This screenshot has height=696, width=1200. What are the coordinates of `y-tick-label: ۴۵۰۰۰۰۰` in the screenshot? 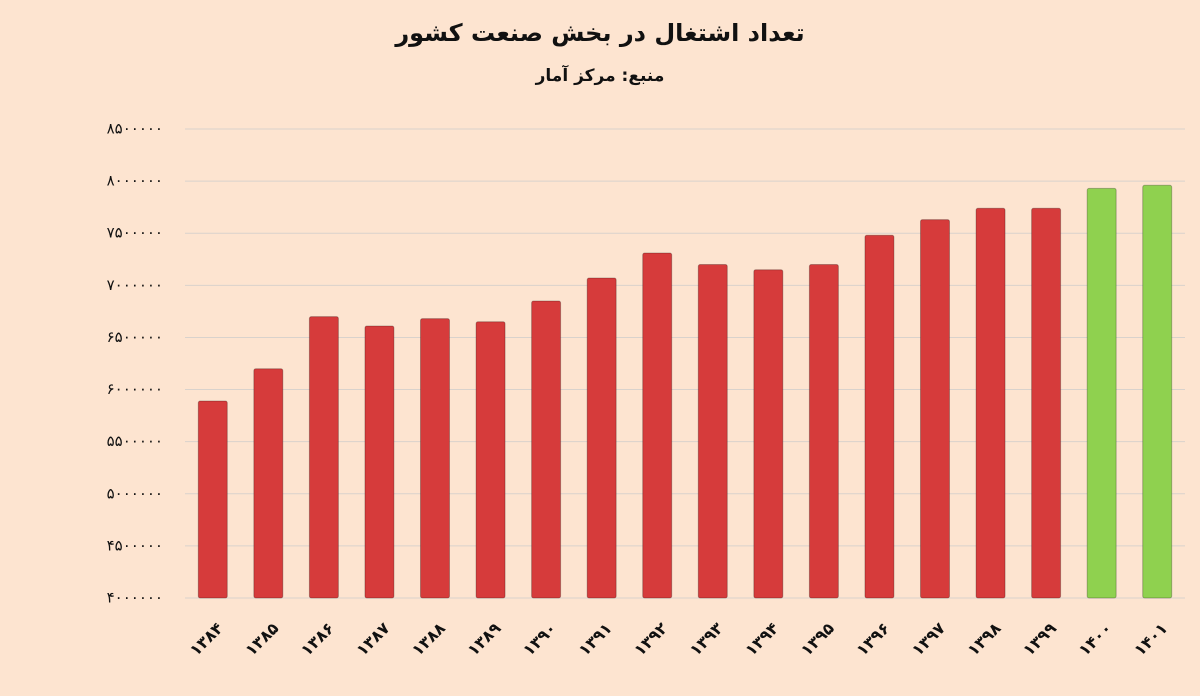 It's located at (135, 545).